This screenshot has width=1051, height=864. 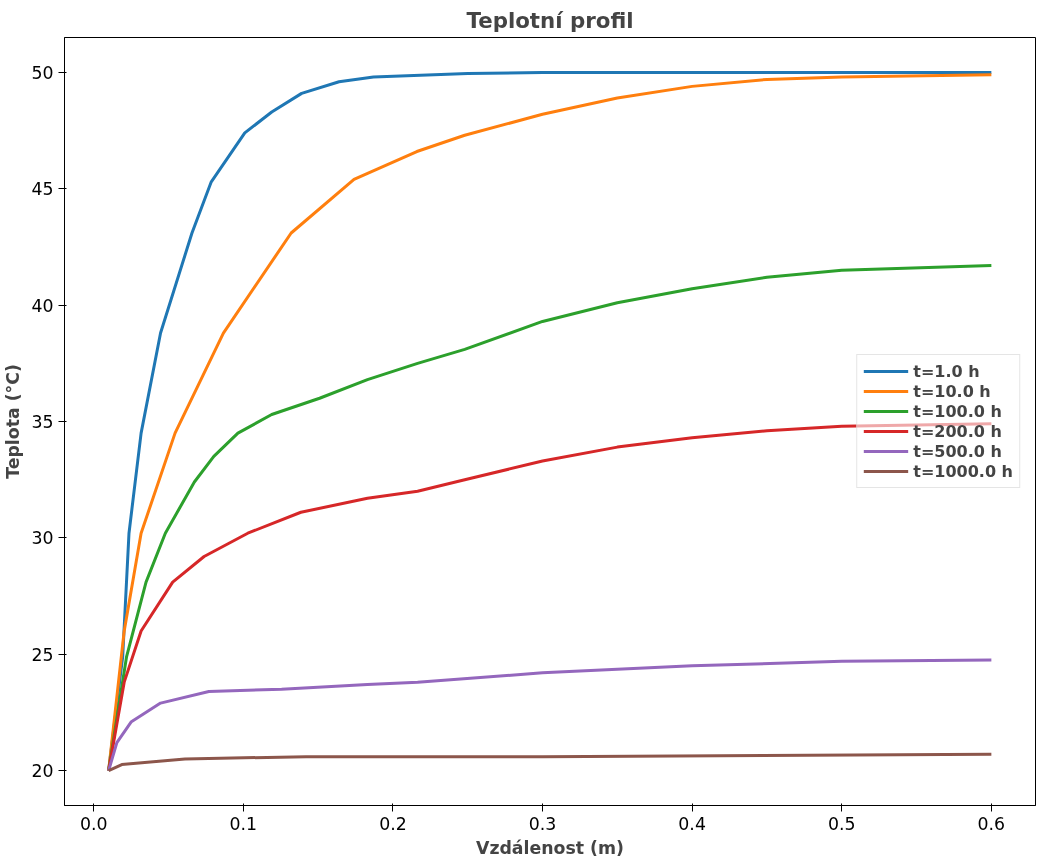 I want to click on x-tick-label: 0.6, so click(x=991, y=823).